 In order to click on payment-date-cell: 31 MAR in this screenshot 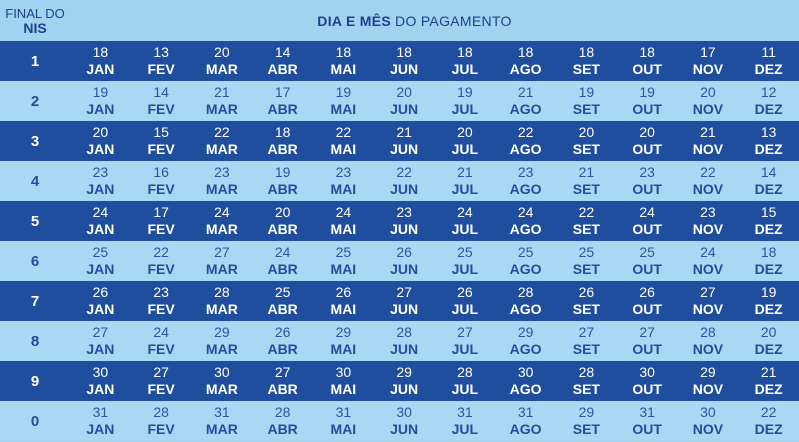, I will do `click(222, 421)`.